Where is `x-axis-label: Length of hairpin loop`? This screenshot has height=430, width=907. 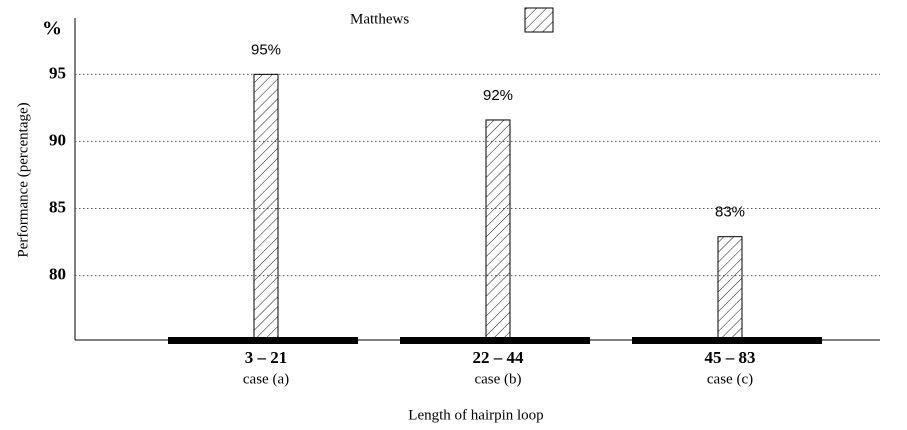
x-axis-label: Length of hairpin loop is located at coordinates (475, 415).